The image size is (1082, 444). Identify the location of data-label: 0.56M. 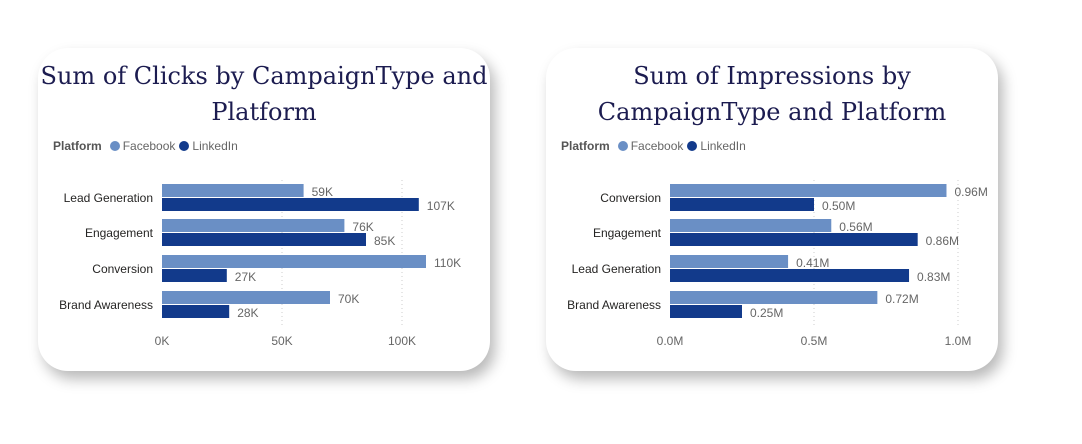
(855, 227).